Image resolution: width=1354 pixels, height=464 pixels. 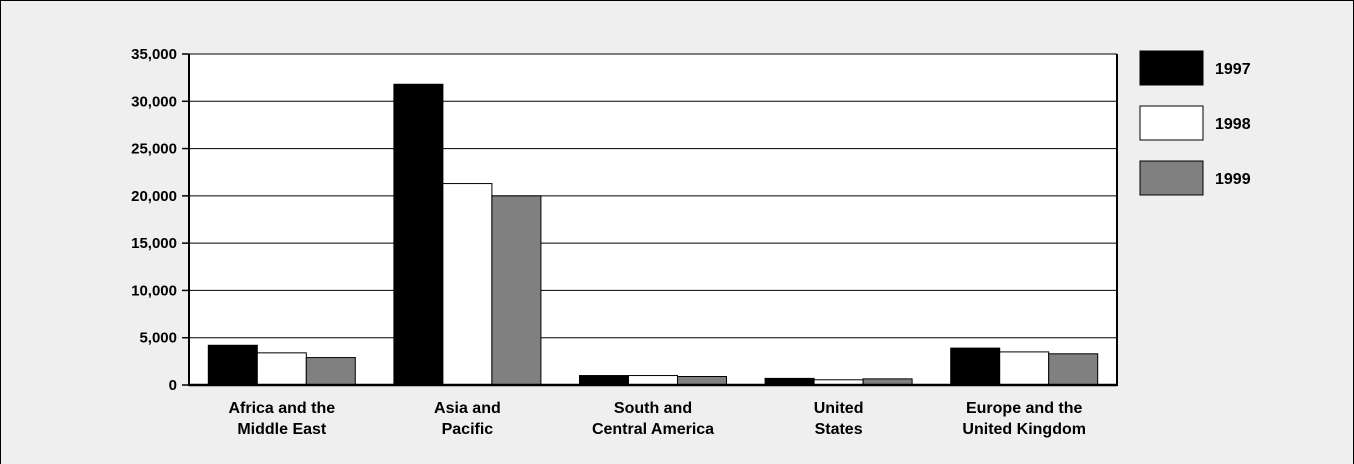 What do you see at coordinates (154, 54) in the screenshot?
I see `y-tick-label: 35,000` at bounding box center [154, 54].